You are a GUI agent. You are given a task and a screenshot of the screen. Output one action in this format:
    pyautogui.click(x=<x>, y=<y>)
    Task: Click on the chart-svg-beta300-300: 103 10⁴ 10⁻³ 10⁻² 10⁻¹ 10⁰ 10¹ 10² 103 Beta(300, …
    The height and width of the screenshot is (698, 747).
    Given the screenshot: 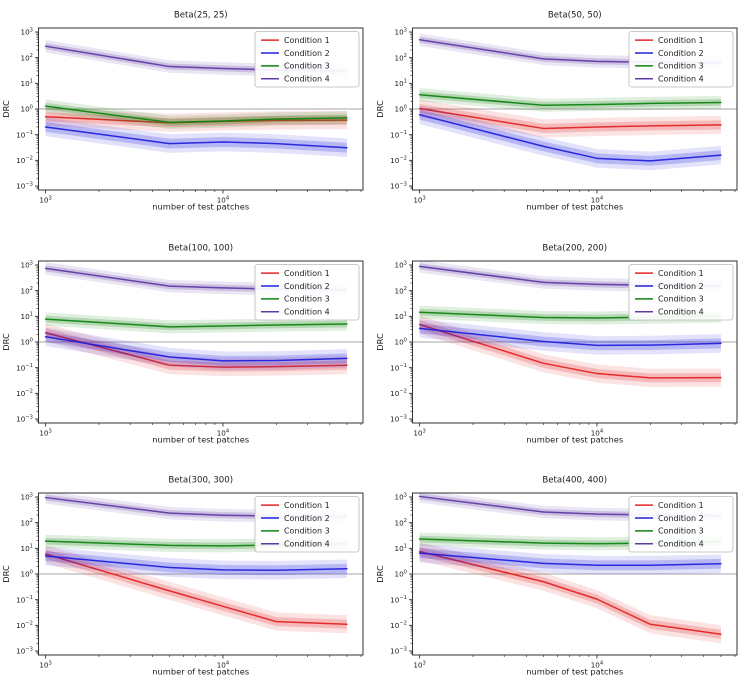 What is the action you would take?
    pyautogui.click(x=182, y=576)
    